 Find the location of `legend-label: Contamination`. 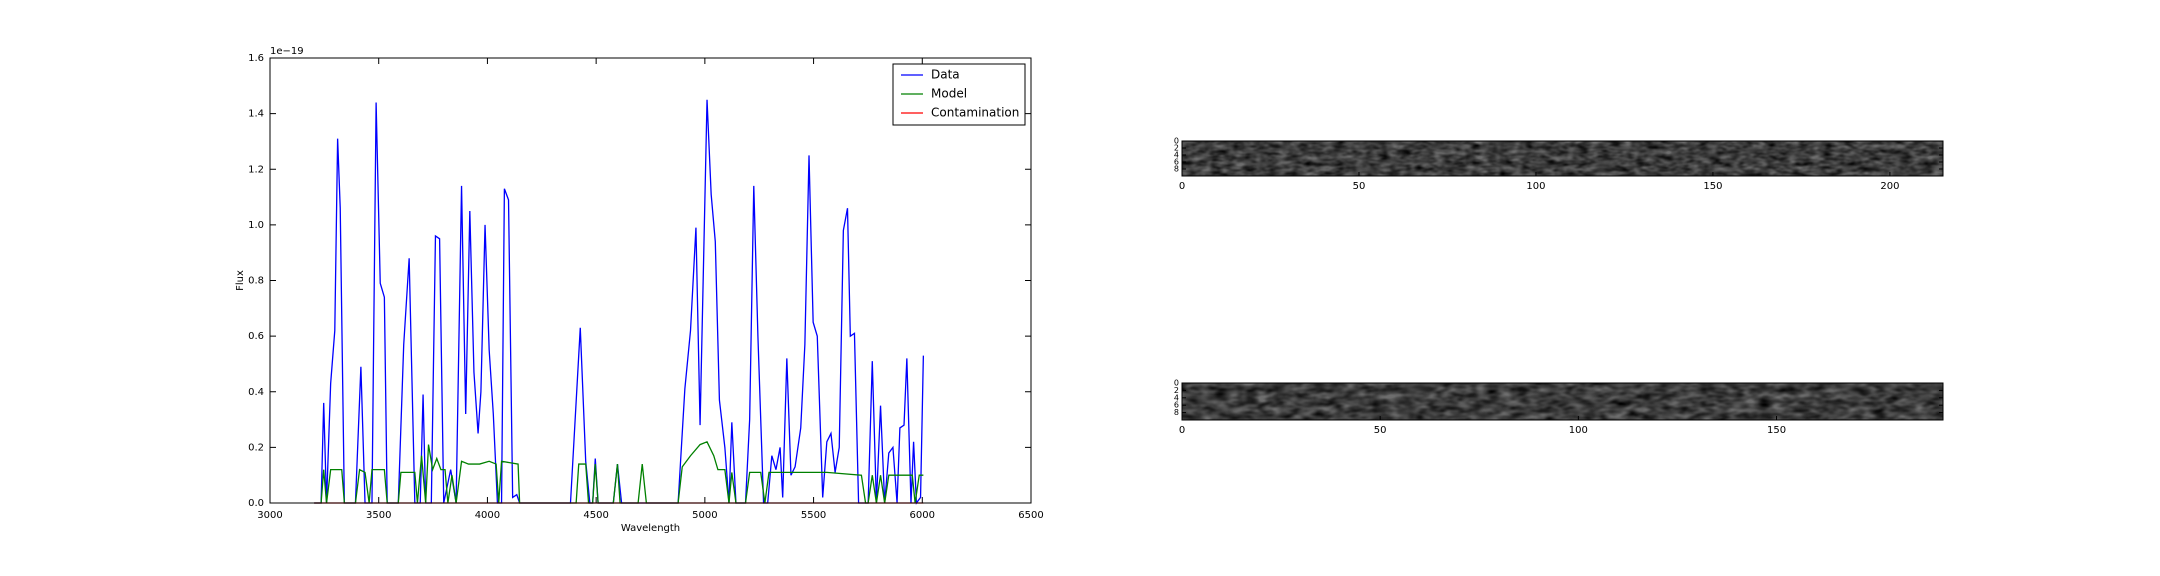

legend-label: Contamination is located at coordinates (975, 113).